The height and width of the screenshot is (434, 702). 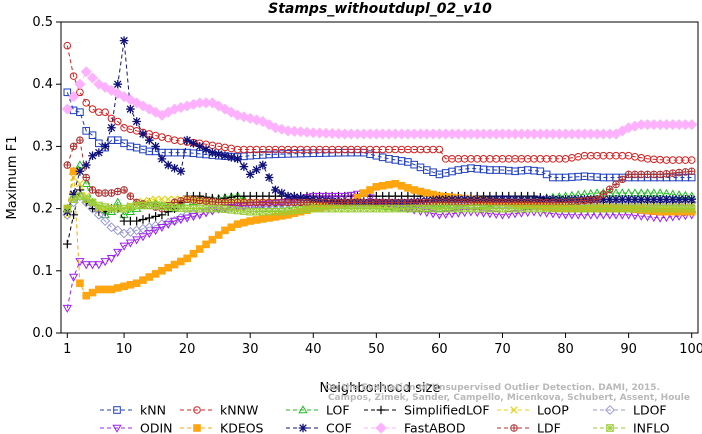 I want to click on data-point-knnw, so click(x=162, y=137).